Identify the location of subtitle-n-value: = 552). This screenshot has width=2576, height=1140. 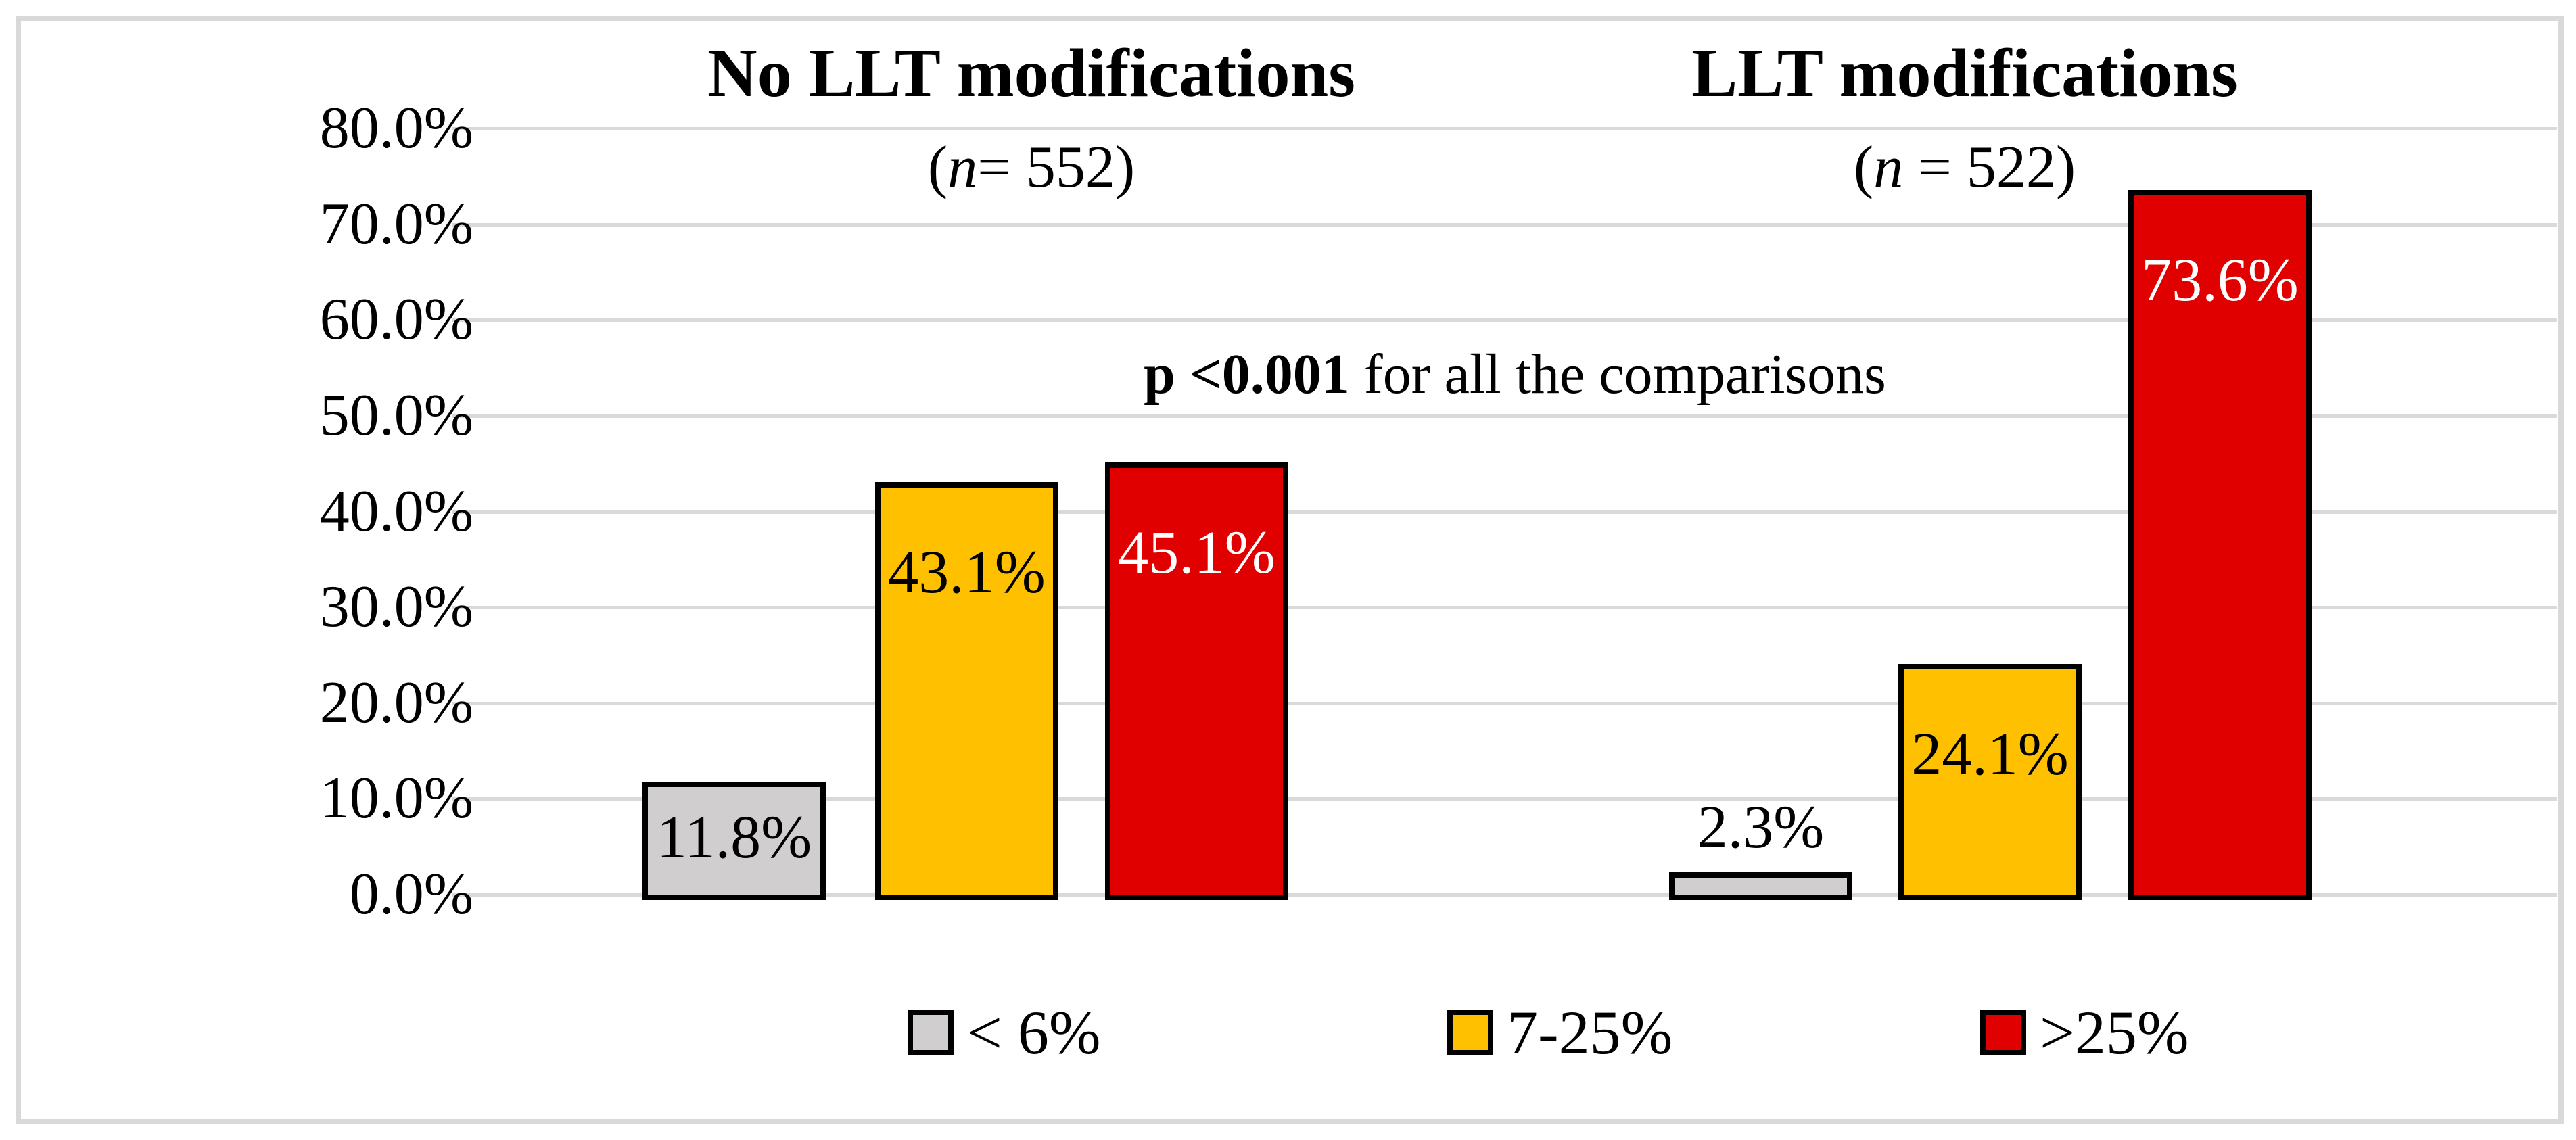
(1056, 167).